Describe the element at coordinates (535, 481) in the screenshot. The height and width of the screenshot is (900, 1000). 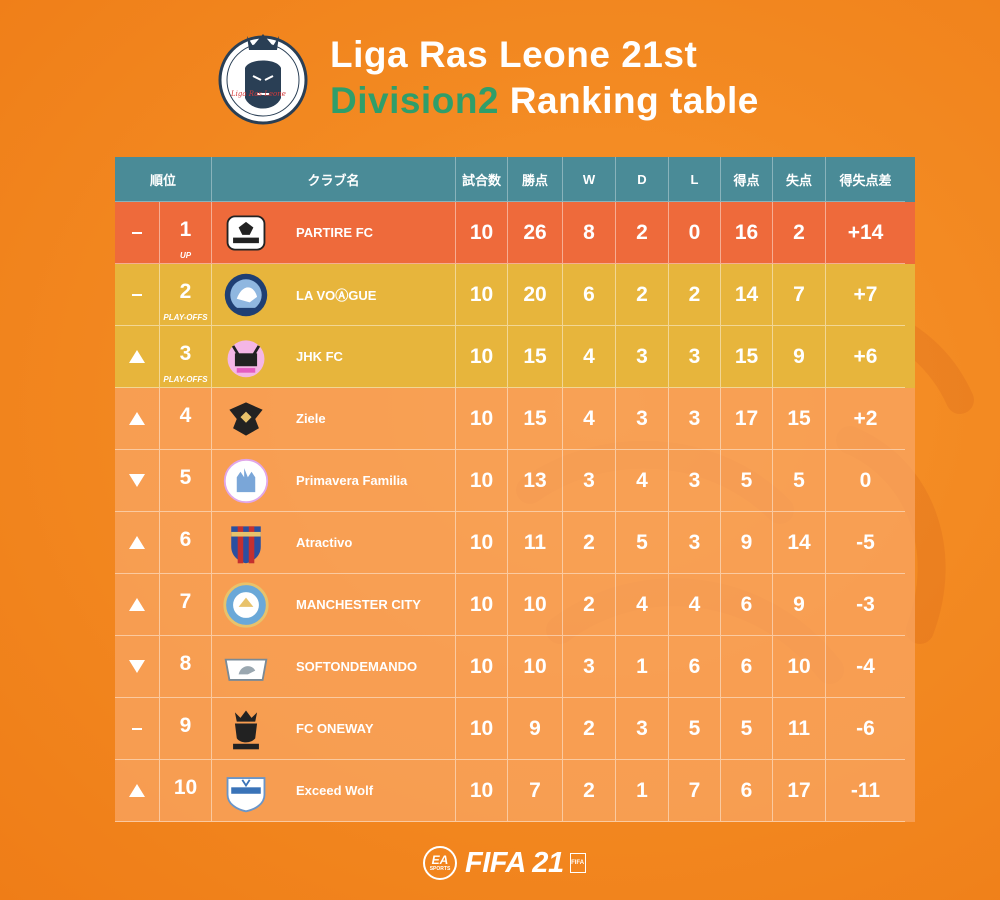
I see `points-value: 13` at that location.